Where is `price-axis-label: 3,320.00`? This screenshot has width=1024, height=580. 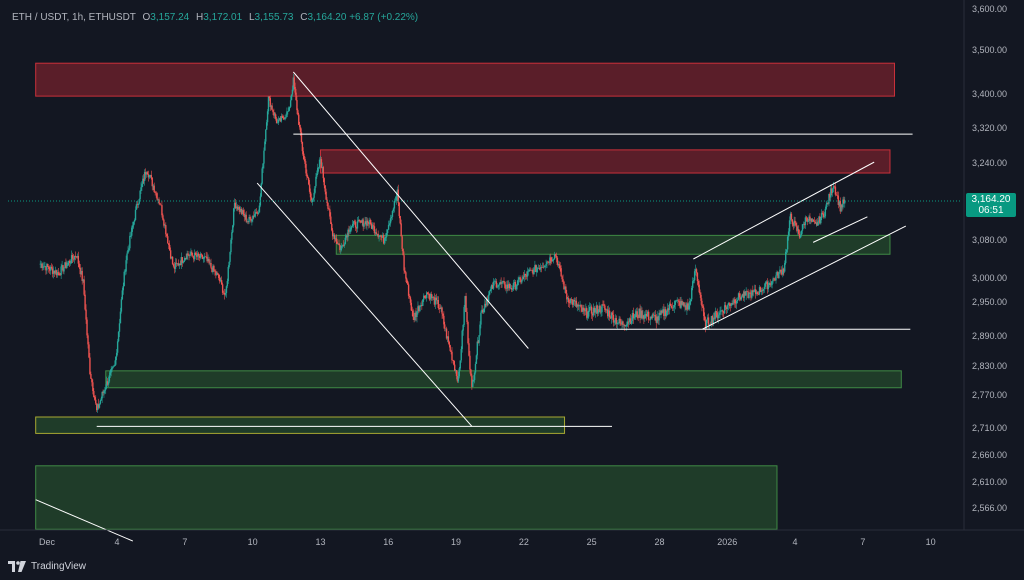 price-axis-label: 3,320.00 is located at coordinates (989, 128).